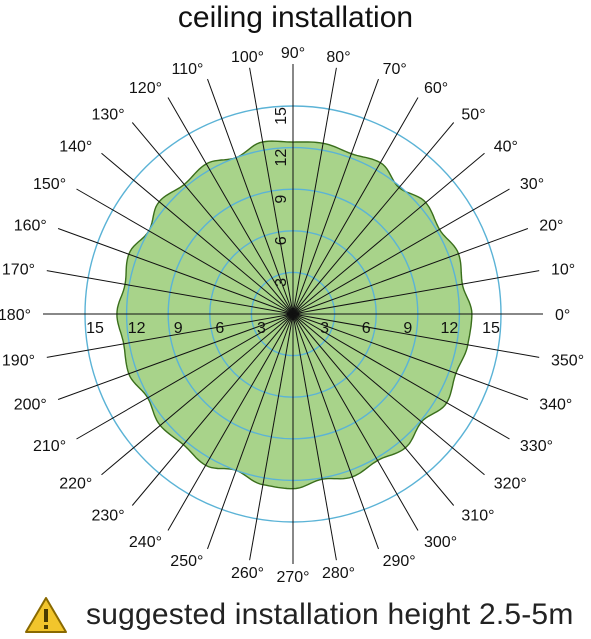 This screenshot has width=591, height=639. What do you see at coordinates (562, 315) in the screenshot?
I see `angle-label: 0°` at bounding box center [562, 315].